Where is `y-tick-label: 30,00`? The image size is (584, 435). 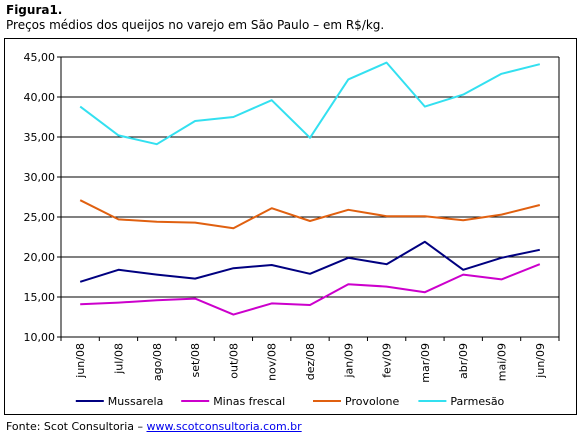
y-tick-label: 30,00 is located at coordinates (40, 177).